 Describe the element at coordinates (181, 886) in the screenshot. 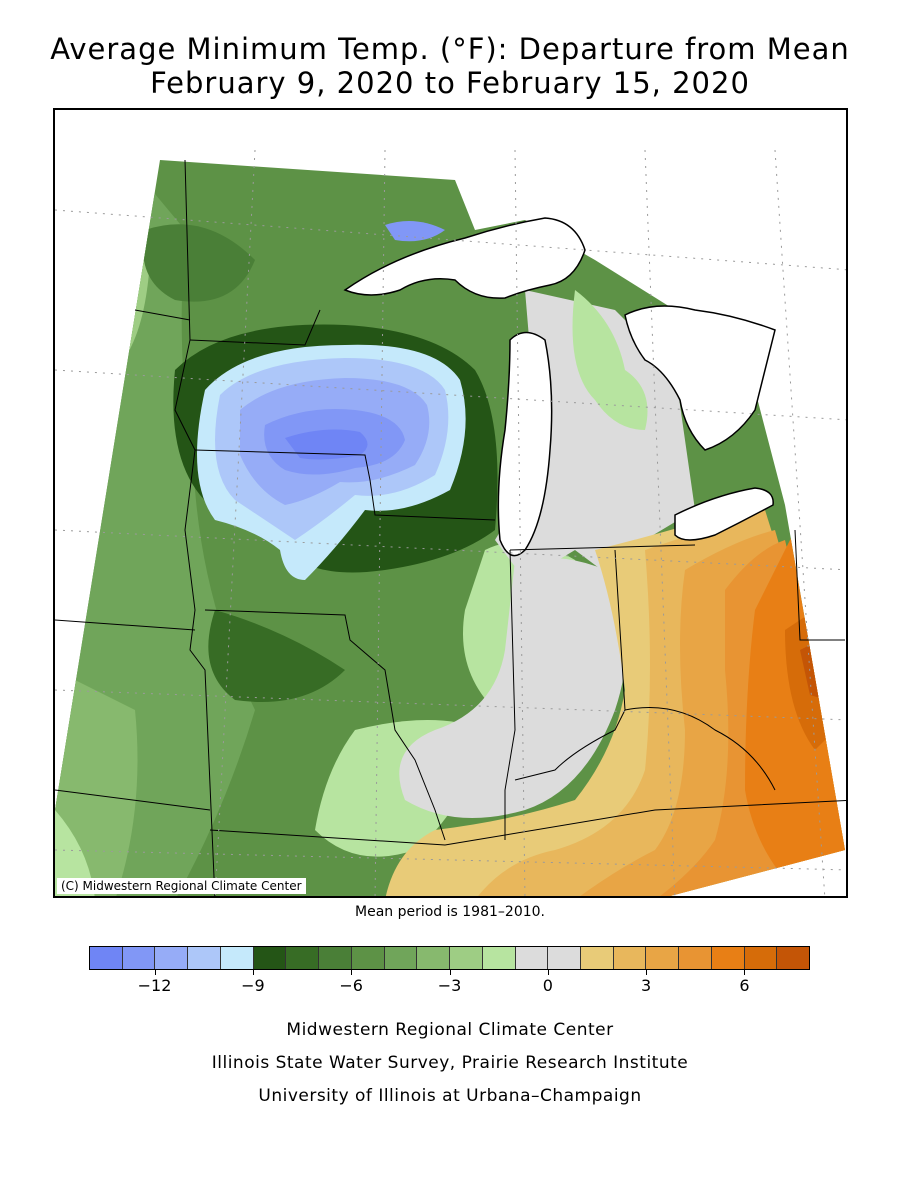

I see `copyright-label: (C) Midwestern Regional Climate Center` at that location.